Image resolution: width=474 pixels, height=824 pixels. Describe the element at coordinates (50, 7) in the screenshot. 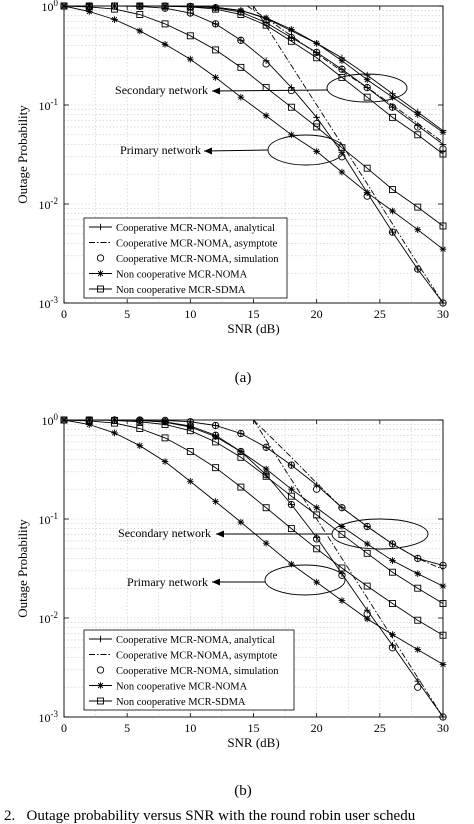

I see `y-tick-label: 100` at that location.